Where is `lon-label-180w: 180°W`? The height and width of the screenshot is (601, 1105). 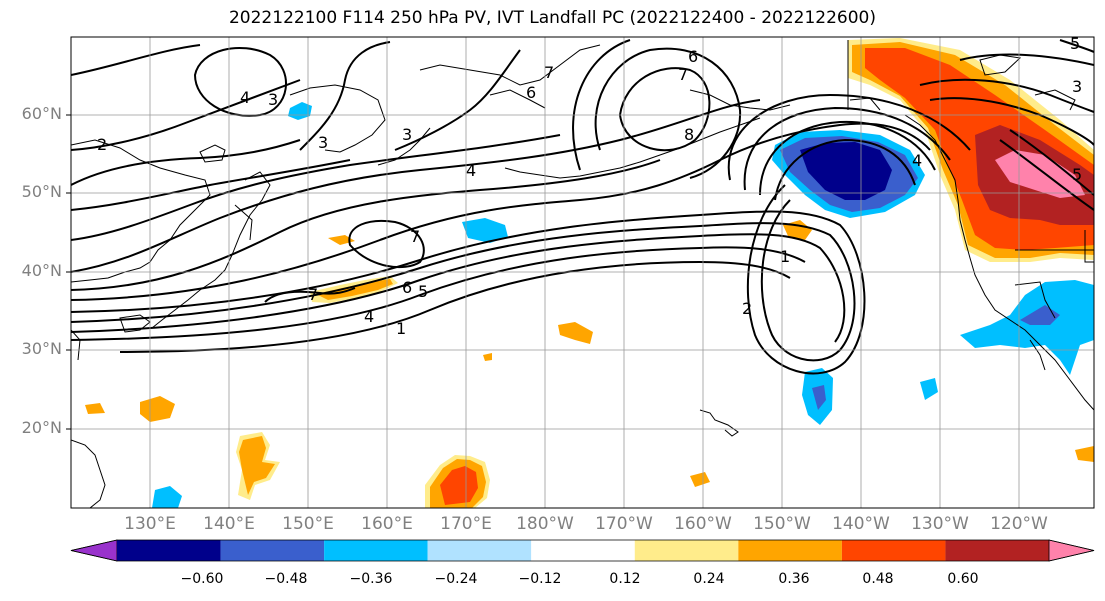
lon-label-180w: 180°W is located at coordinates (545, 524).